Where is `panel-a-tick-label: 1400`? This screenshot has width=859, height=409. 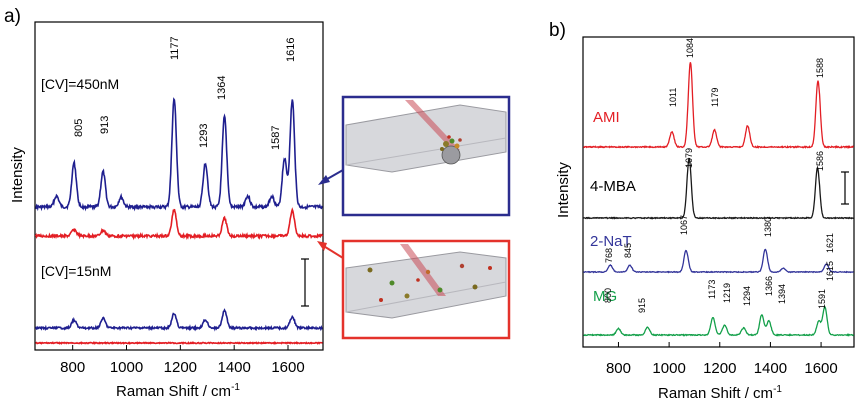
panel-a-tick-label: 1400 is located at coordinates (233, 367).